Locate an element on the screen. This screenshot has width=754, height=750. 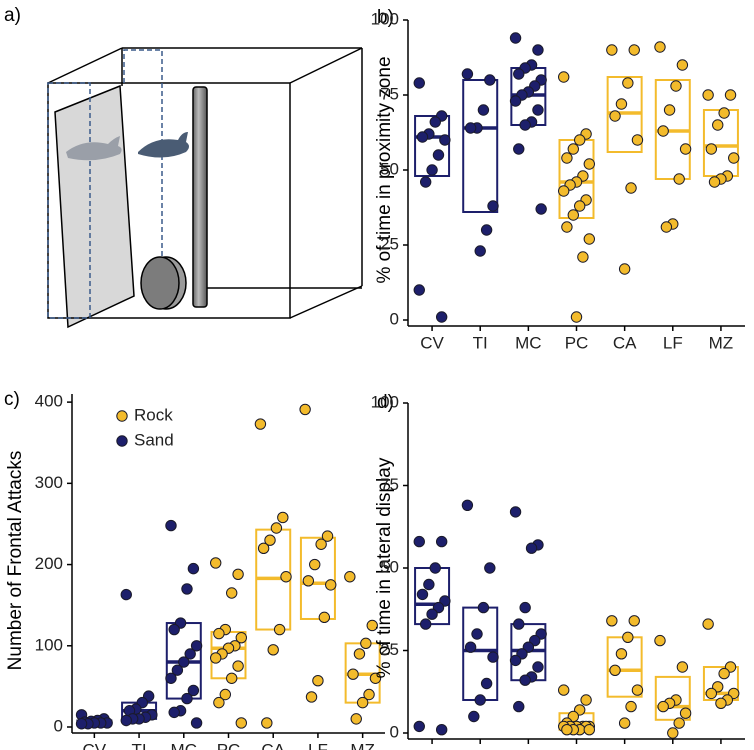
y-axis-label: Number of Frontal Attacks is located at coordinates (15, 561).